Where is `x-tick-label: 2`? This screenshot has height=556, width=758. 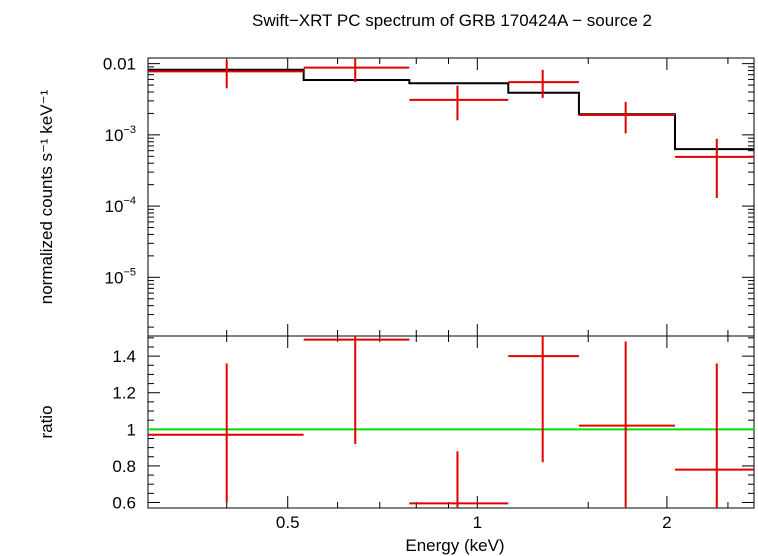 x-tick-label: 2 is located at coordinates (666, 522).